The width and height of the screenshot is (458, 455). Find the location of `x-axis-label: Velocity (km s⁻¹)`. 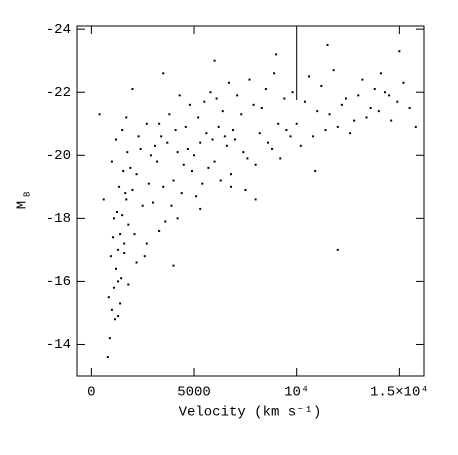

x-axis-label: Velocity (km s⁻¹) is located at coordinates (250, 413).